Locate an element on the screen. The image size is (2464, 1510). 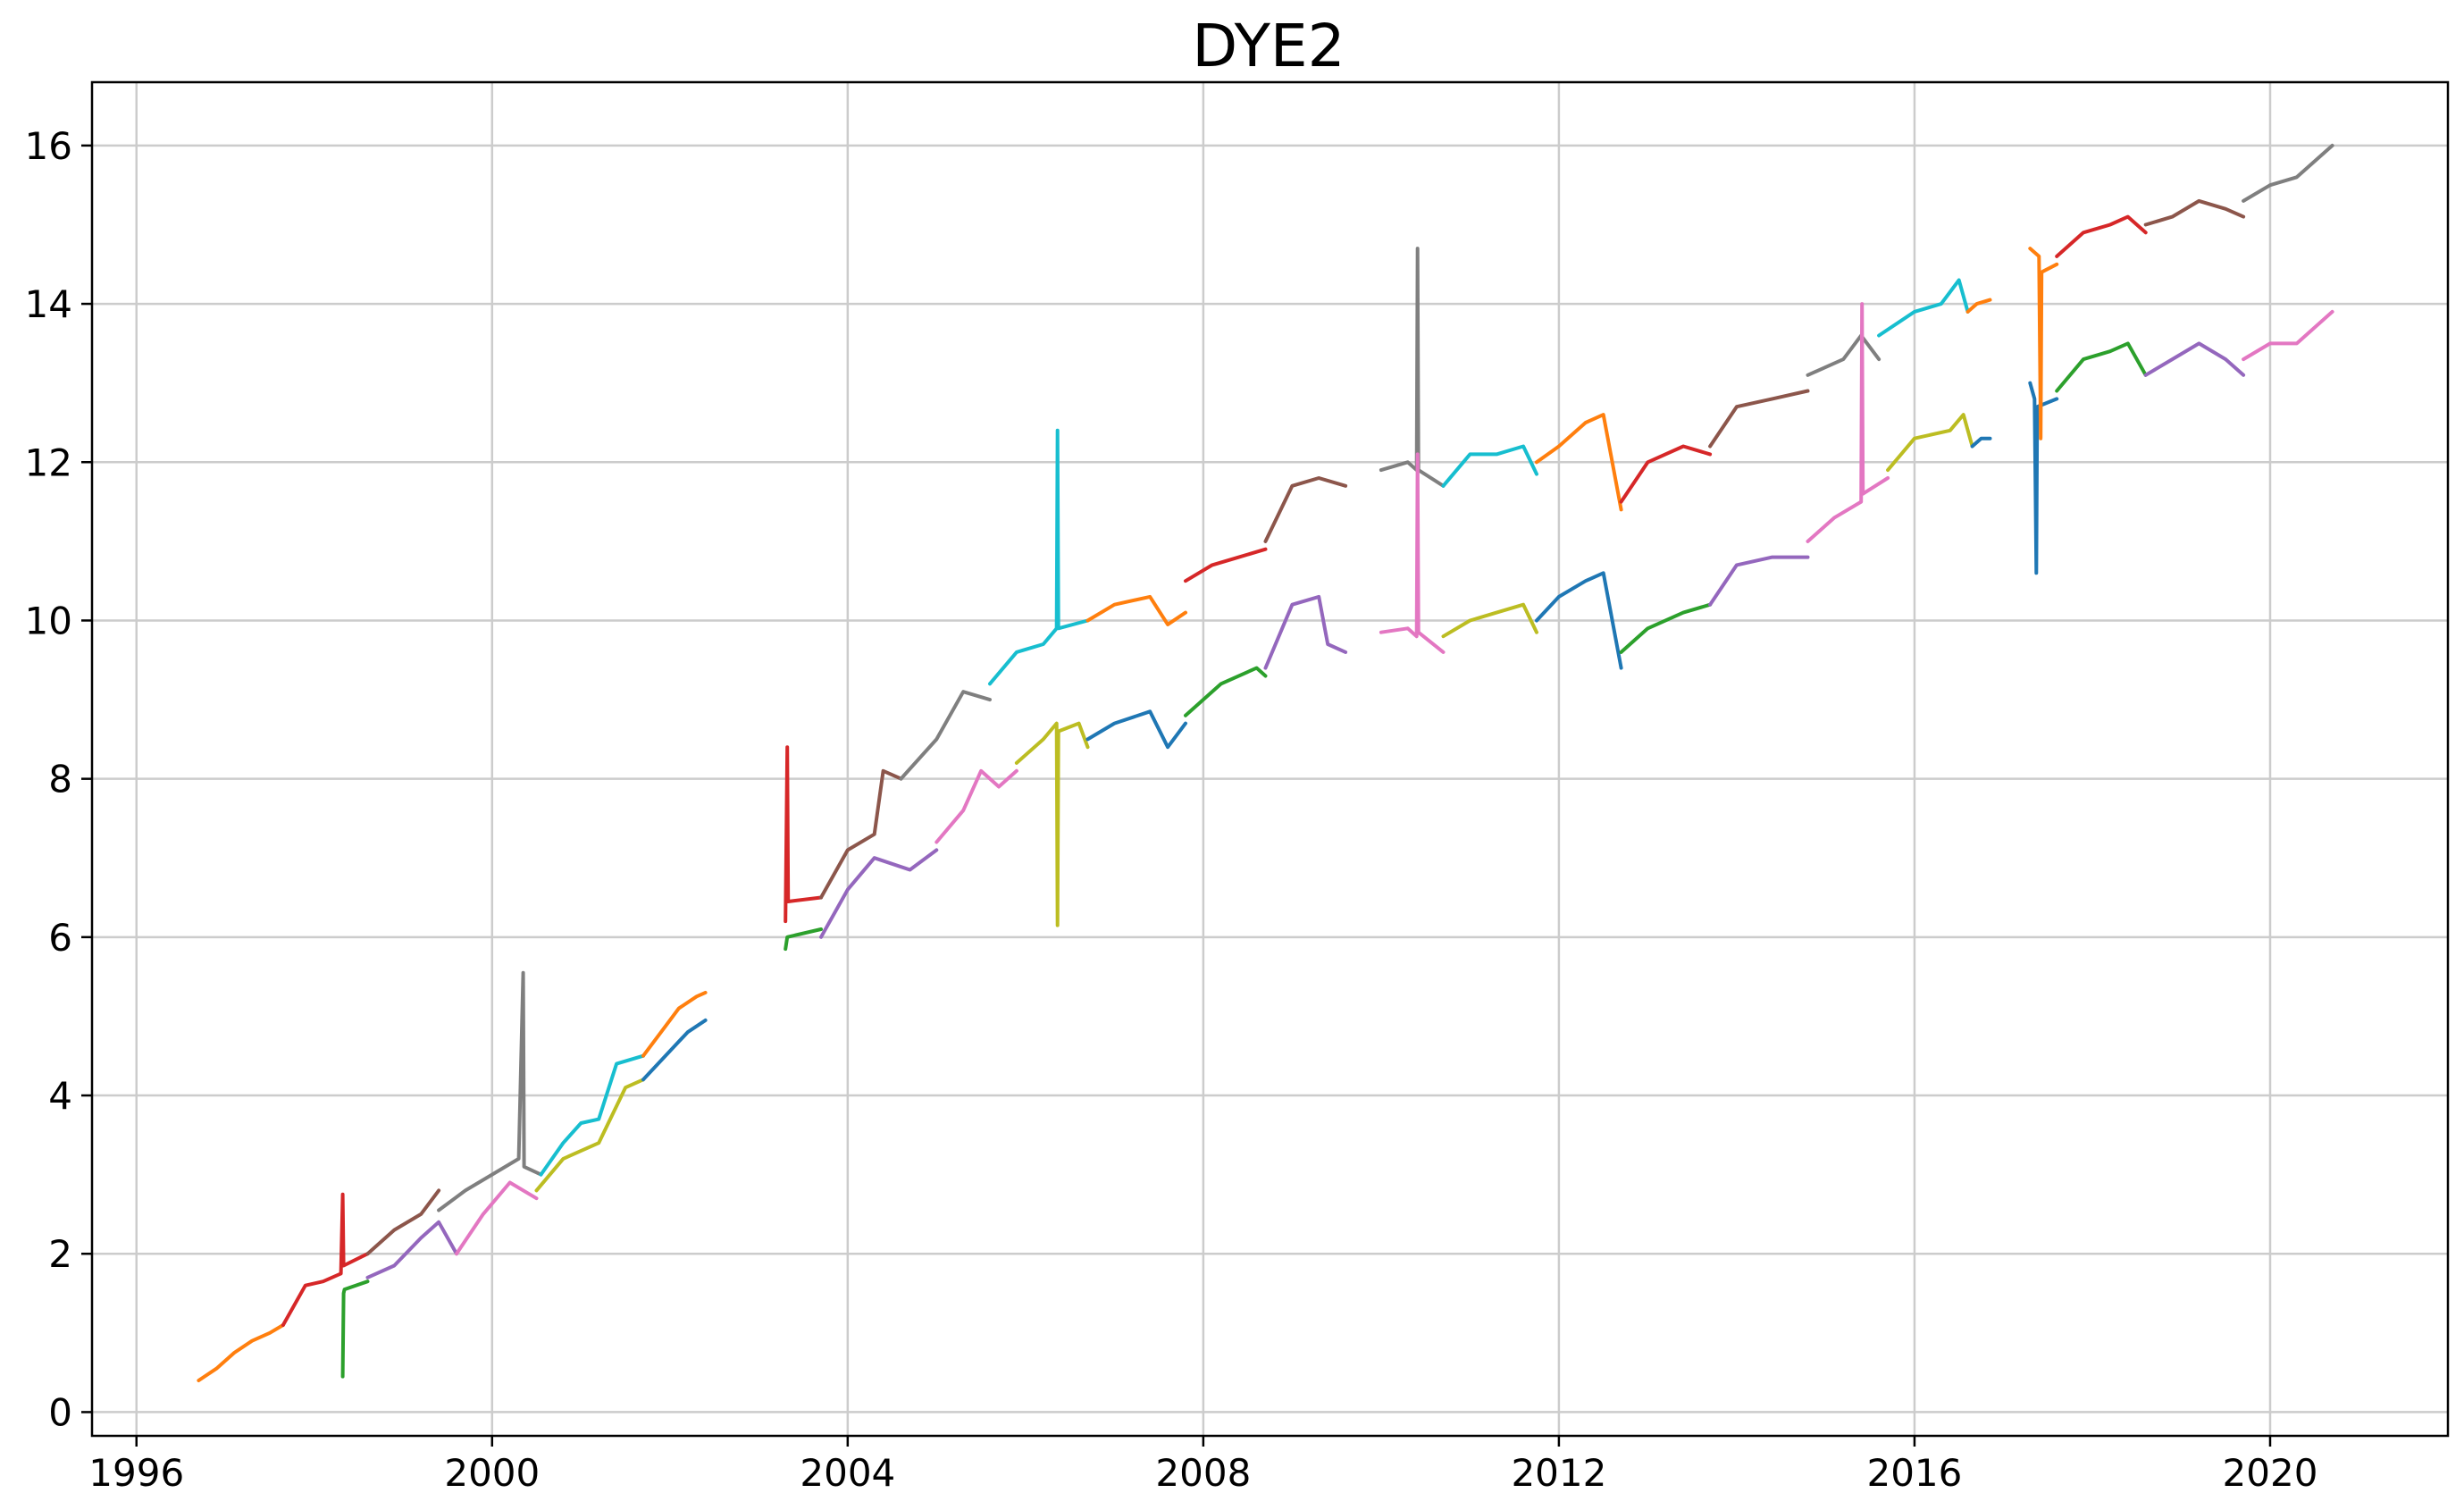
y-tick-label: 16 is located at coordinates (48, 146).